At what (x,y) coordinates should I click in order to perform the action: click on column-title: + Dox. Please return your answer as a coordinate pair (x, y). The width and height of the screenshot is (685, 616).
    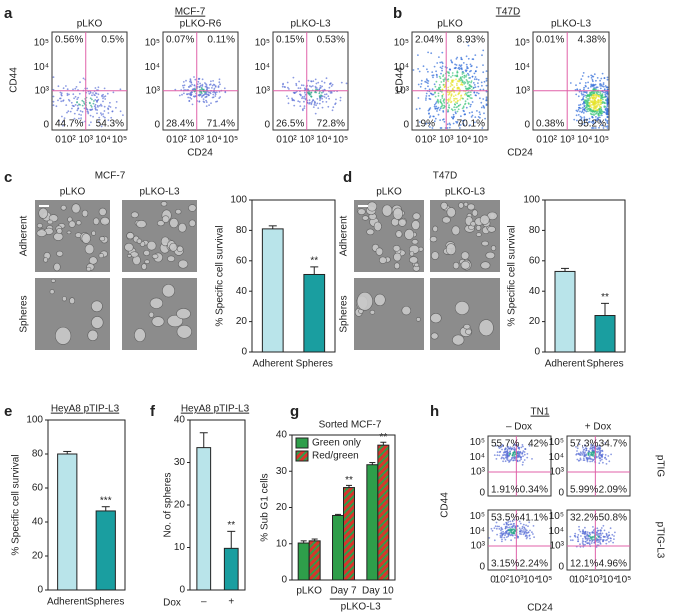
    Looking at the image, I should click on (598, 427).